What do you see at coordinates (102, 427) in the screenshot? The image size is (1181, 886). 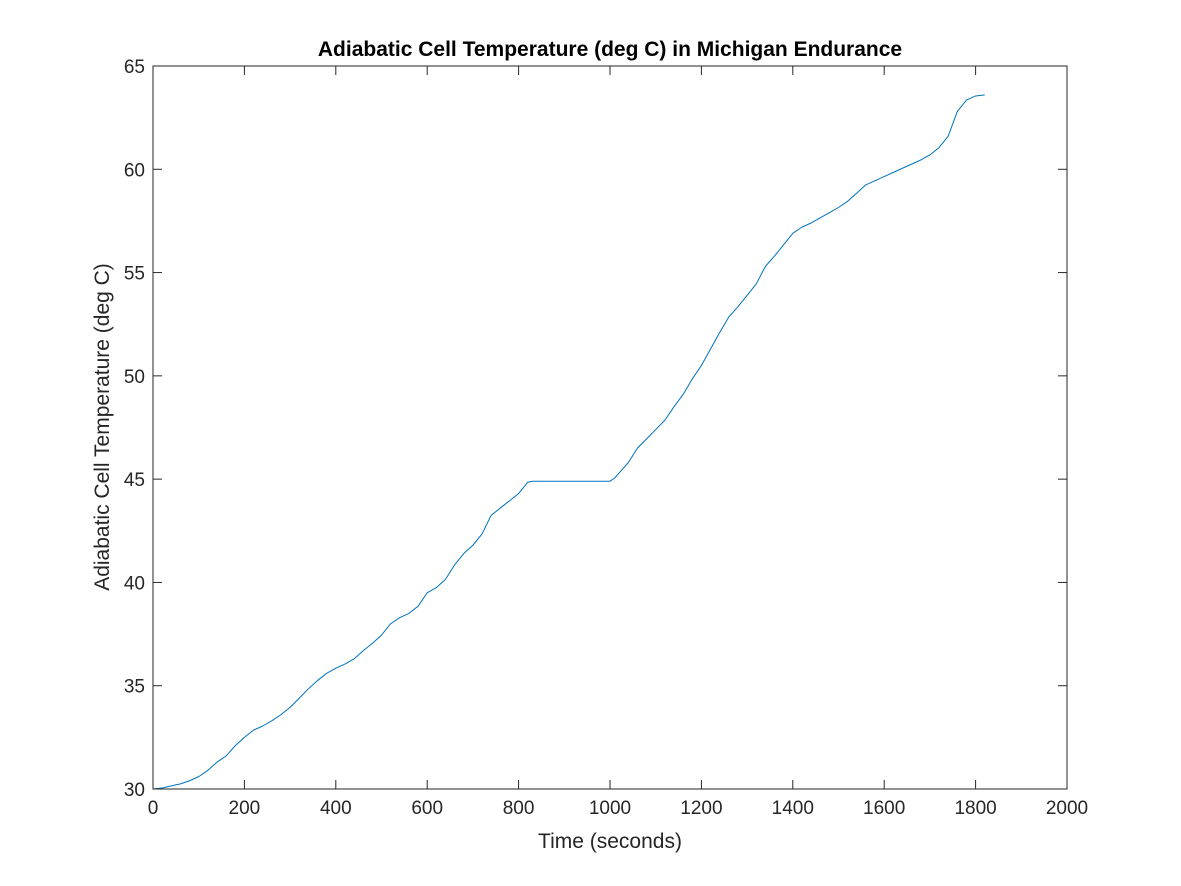 I see `y-axis-label: Adiabatic Cell Temperature (deg C)` at bounding box center [102, 427].